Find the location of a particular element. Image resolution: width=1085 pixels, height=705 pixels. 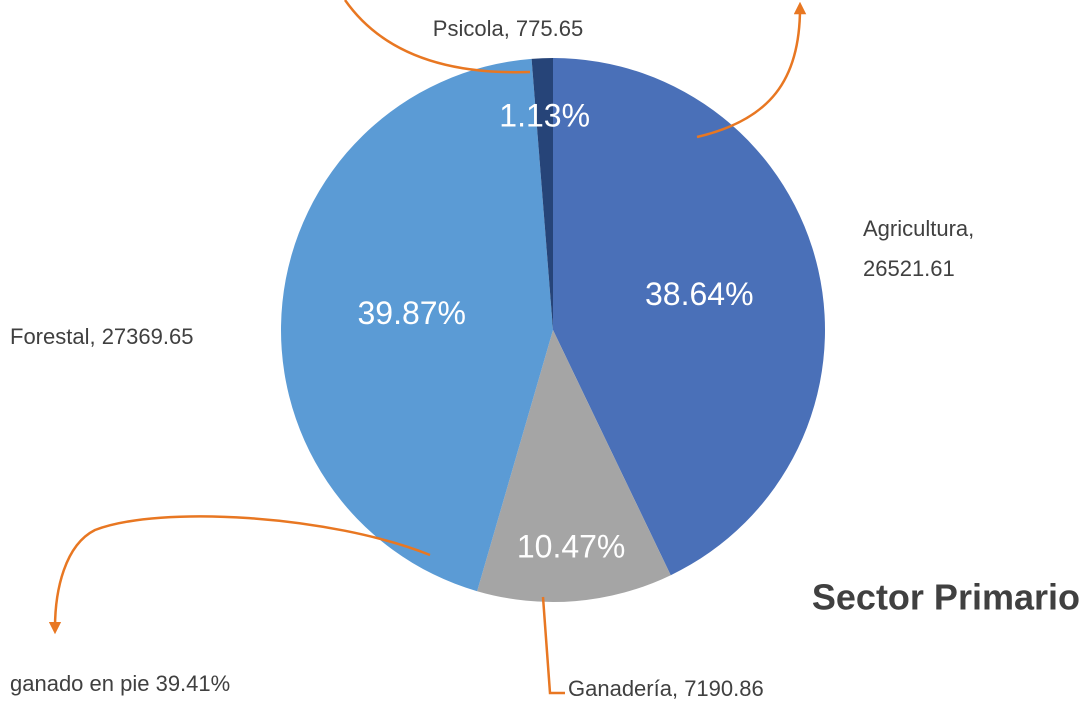

chart-title: Sector Primario is located at coordinates (946, 597).